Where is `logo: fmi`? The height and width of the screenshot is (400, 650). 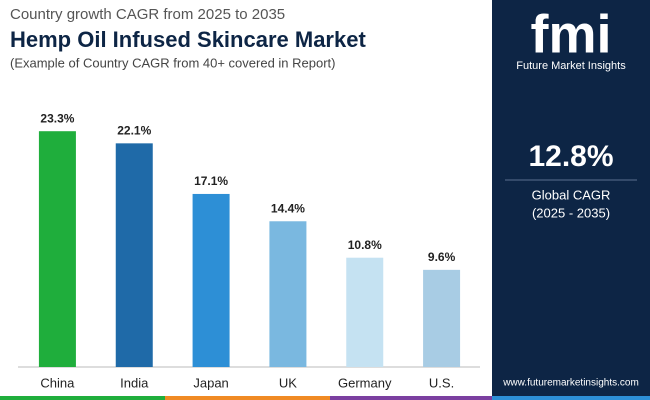 logo: fmi is located at coordinates (571, 34).